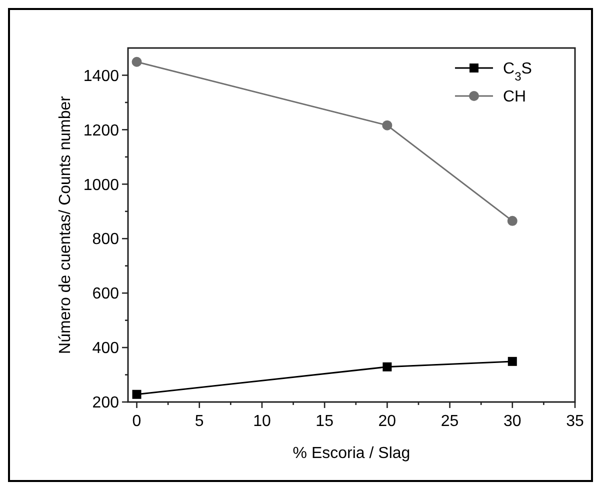 The width and height of the screenshot is (601, 490). What do you see at coordinates (262, 421) in the screenshot?
I see `x-tick-label: 10` at bounding box center [262, 421].